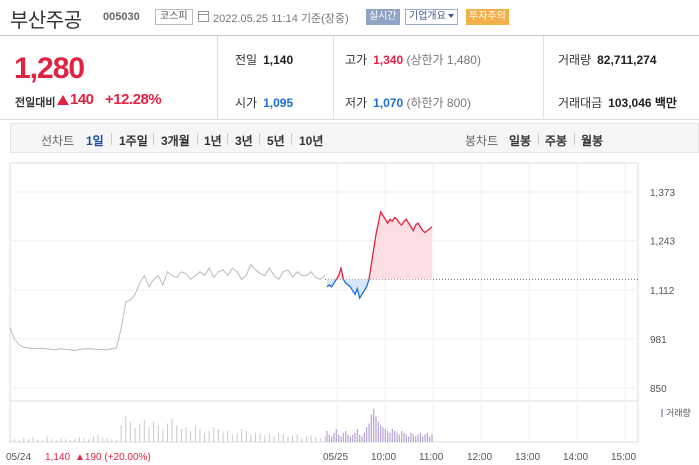  What do you see at coordinates (46, 21) in the screenshot?
I see `stock-name: 부산주공` at bounding box center [46, 21].